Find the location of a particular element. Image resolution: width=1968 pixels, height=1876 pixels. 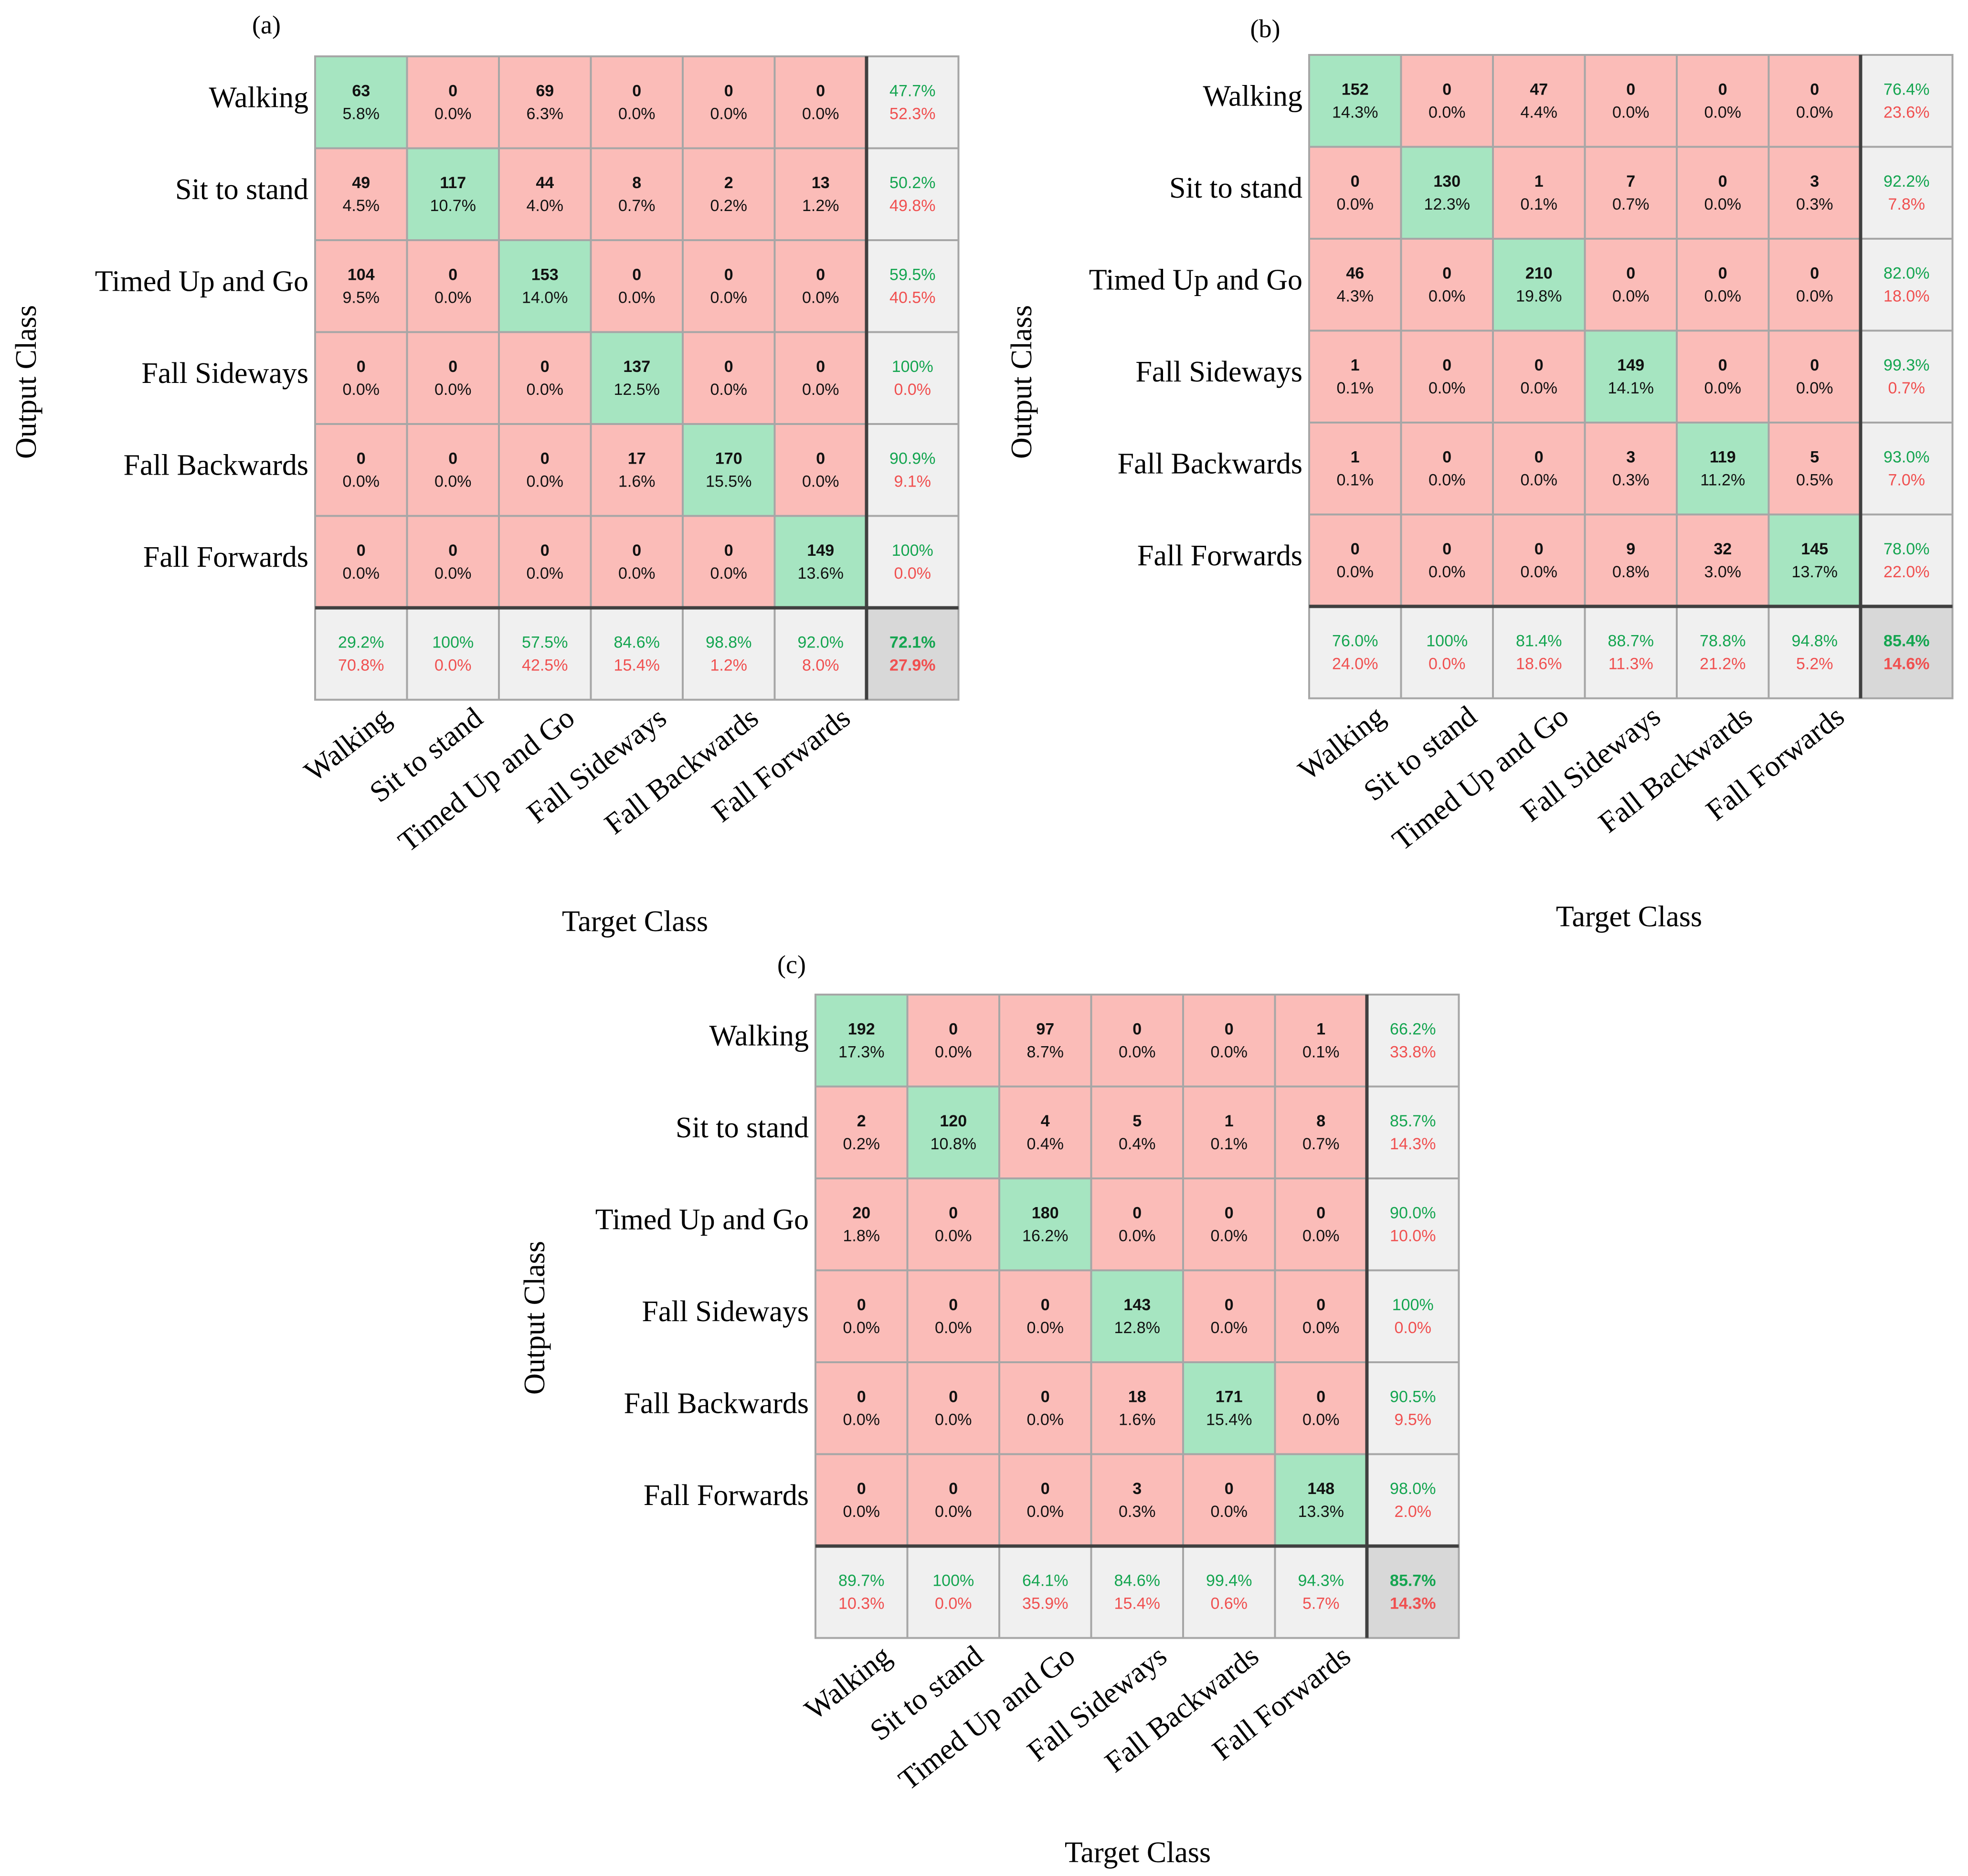

summary-error-percent: 10.0% is located at coordinates (1413, 1236).